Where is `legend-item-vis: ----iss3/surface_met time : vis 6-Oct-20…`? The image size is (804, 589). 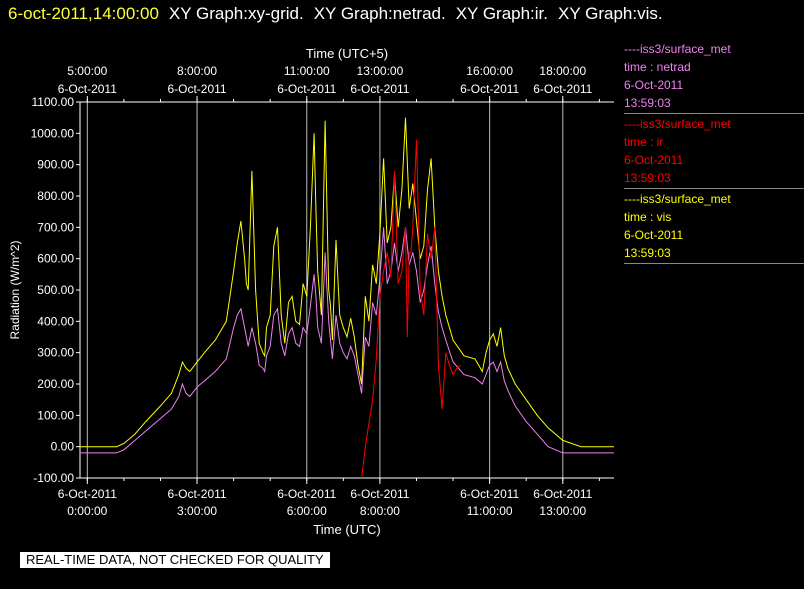
legend-item-vis: ----iss3/surface_met time : vis 6-Oct-20… is located at coordinates (714, 227).